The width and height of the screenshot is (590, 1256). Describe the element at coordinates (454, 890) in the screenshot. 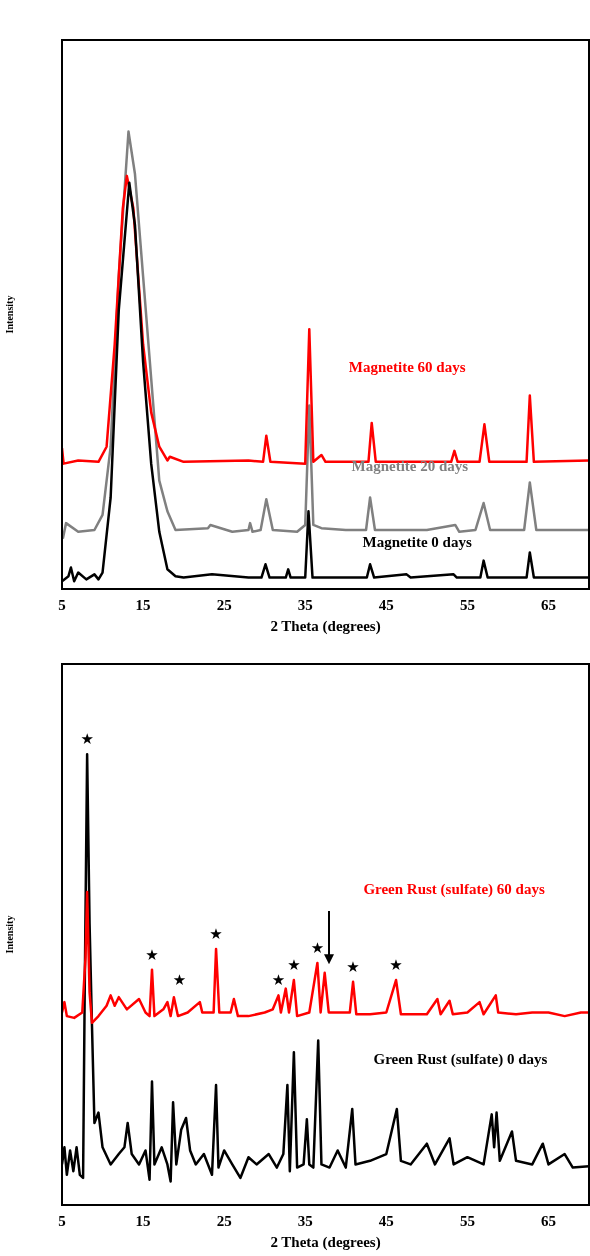

I see `text: Green Rust (sulfate) 60 days` at that location.